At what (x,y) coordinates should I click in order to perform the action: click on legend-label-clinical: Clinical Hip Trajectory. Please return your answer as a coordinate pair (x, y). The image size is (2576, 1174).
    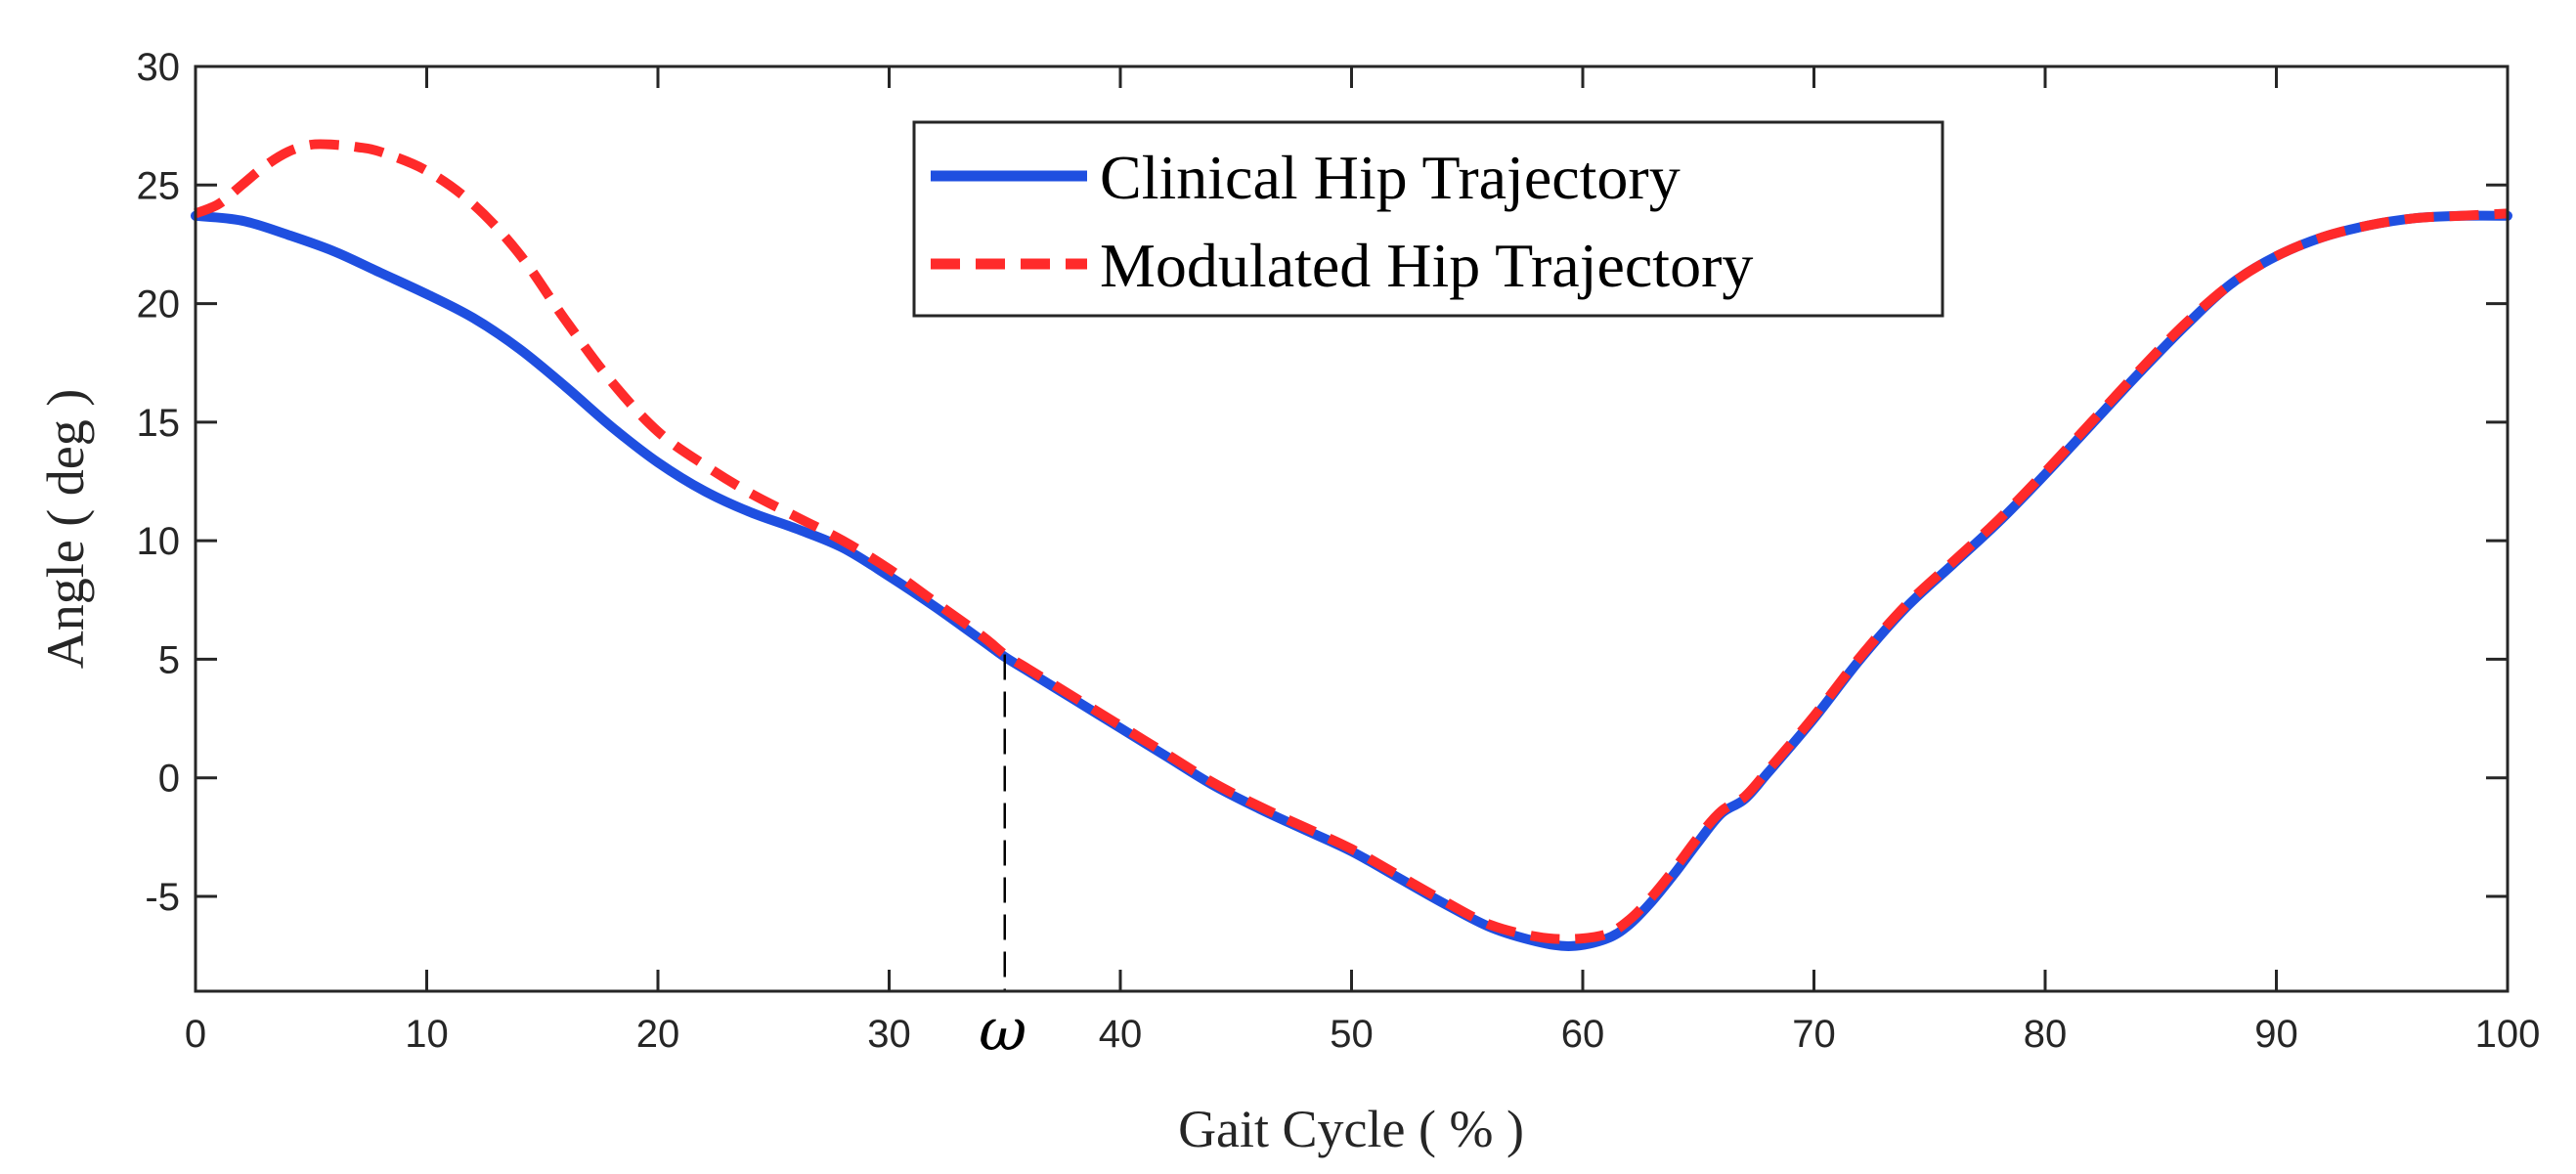
    Looking at the image, I should click on (1390, 177).